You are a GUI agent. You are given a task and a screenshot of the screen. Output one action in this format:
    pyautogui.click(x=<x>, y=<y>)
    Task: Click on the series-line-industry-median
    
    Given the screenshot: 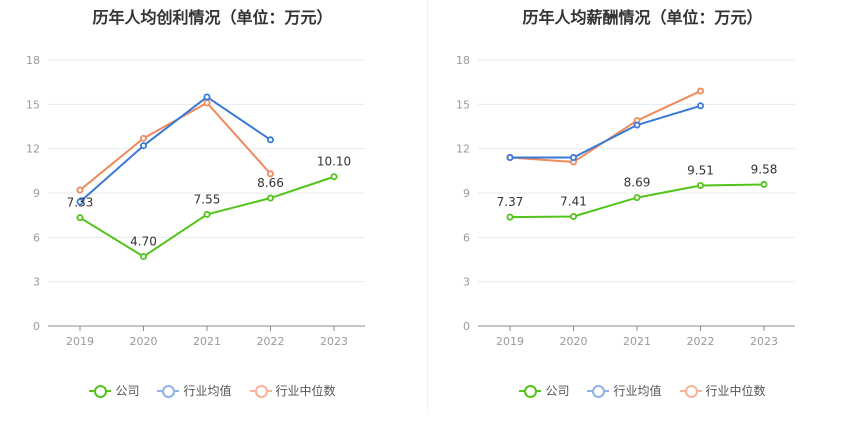 What is the action you would take?
    pyautogui.click(x=605, y=126)
    